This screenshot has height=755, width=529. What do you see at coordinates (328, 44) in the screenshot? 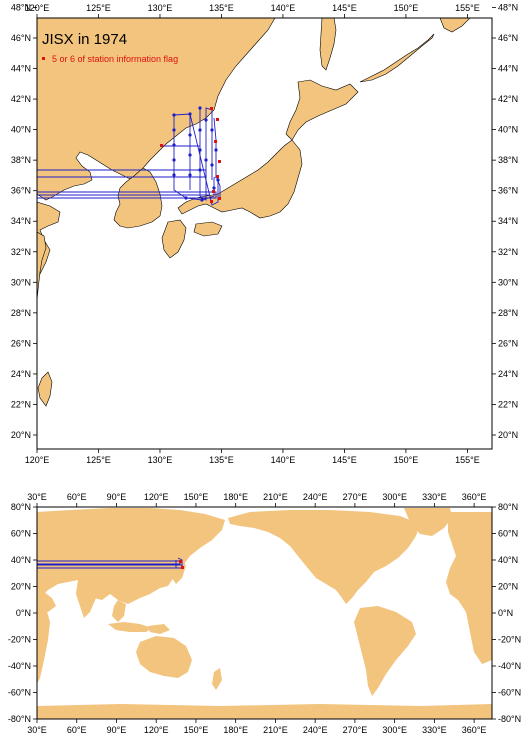
I see `sakhalin` at bounding box center [328, 44].